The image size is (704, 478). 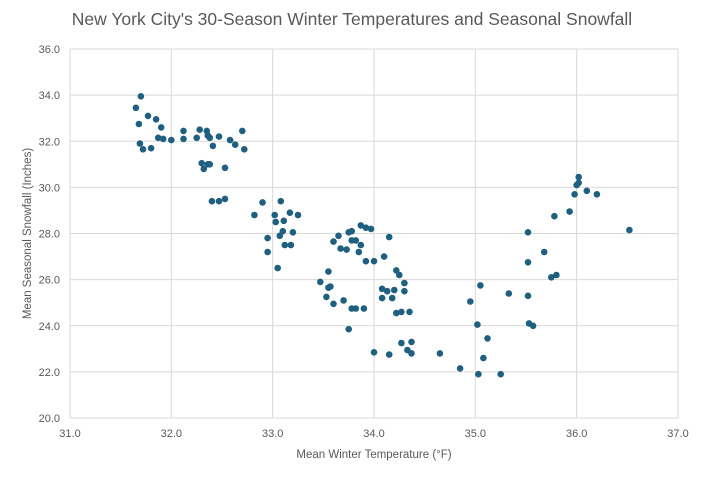 What do you see at coordinates (49, 281) in the screenshot?
I see `y-tick-label: 26.0` at bounding box center [49, 281].